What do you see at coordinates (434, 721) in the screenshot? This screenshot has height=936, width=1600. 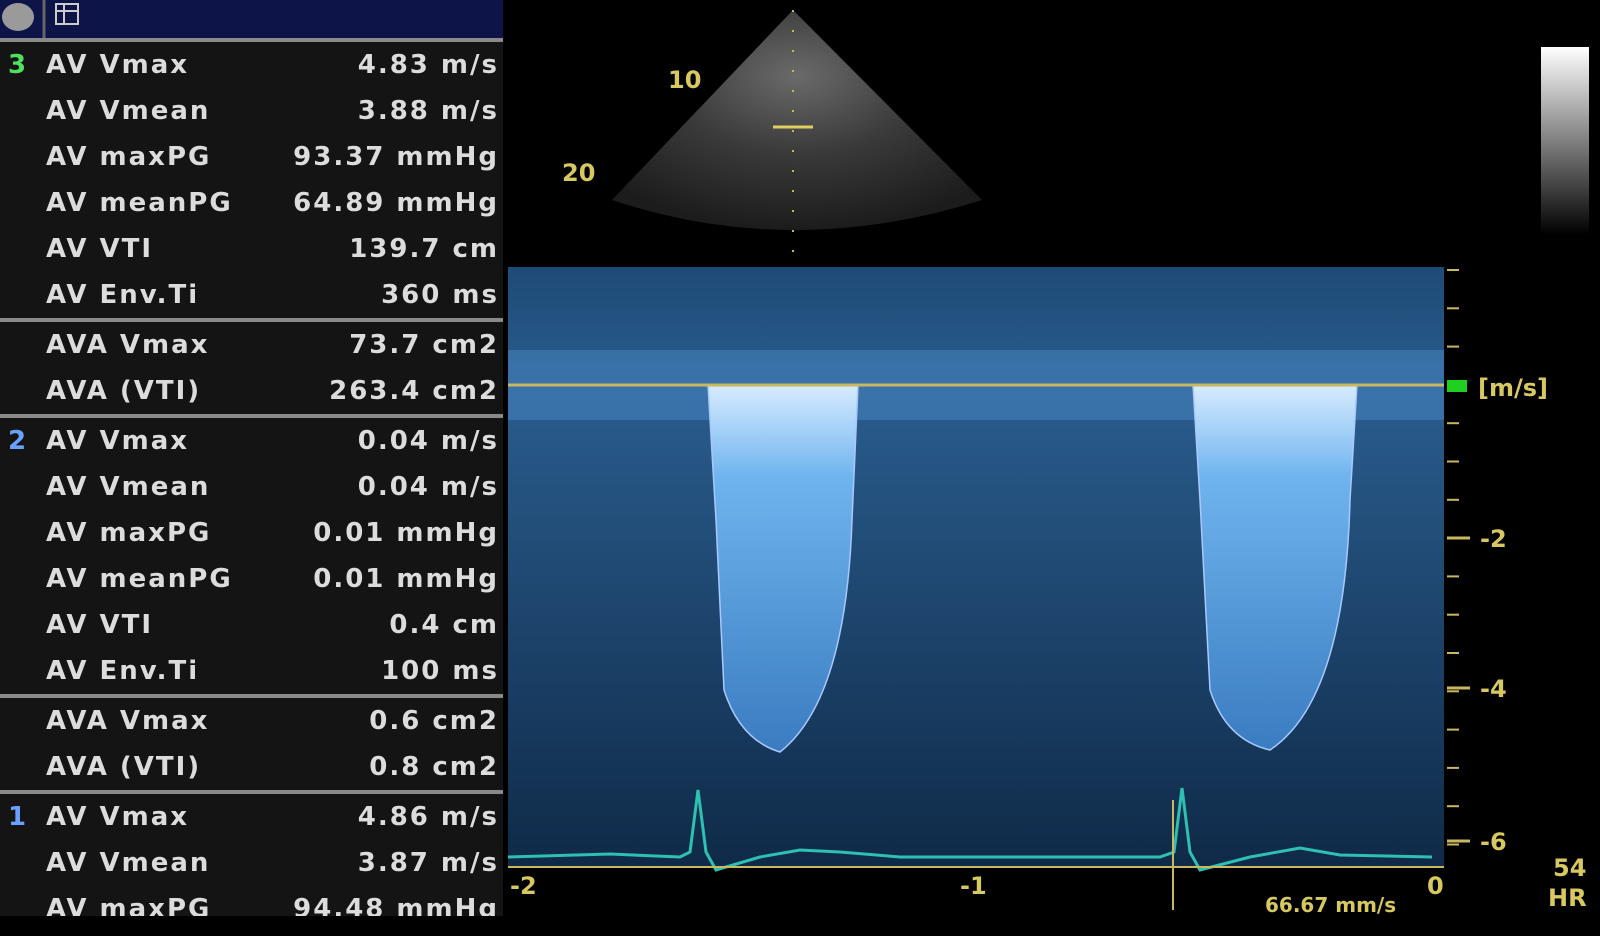 I see `measurement-value: 0.6 cm2` at bounding box center [434, 721].